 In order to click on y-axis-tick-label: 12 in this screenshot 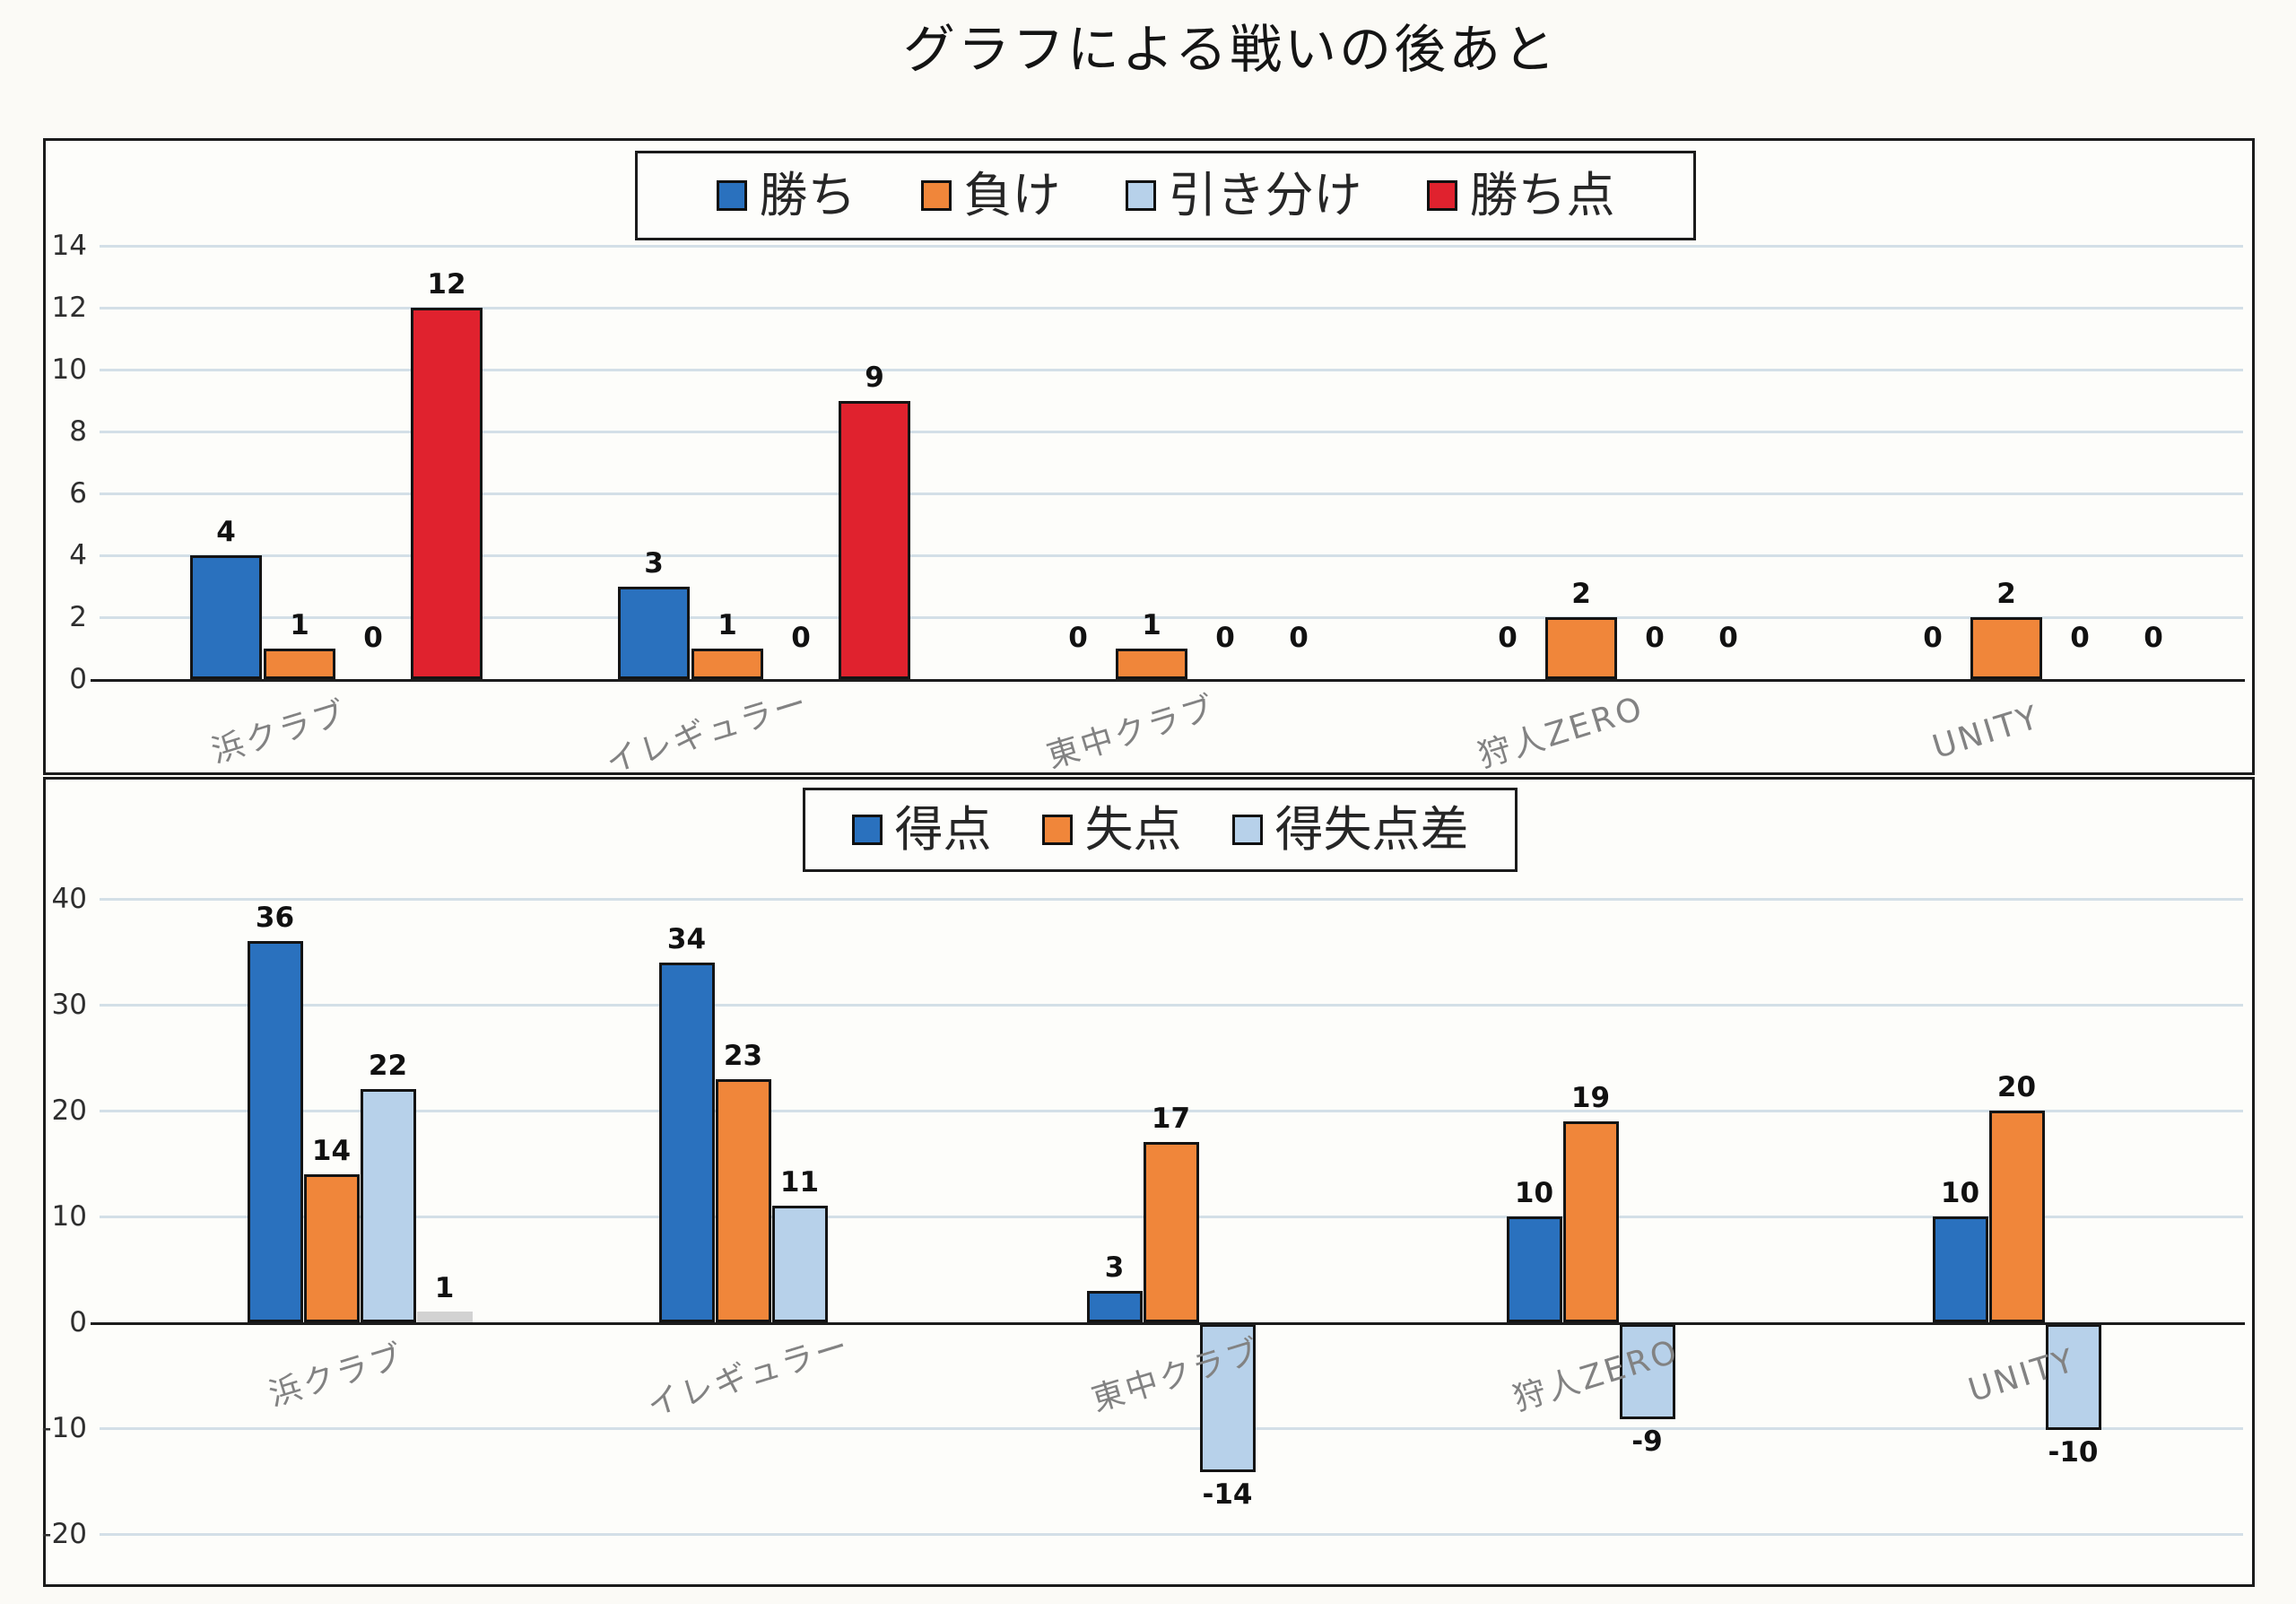, I will do `click(69, 308)`.